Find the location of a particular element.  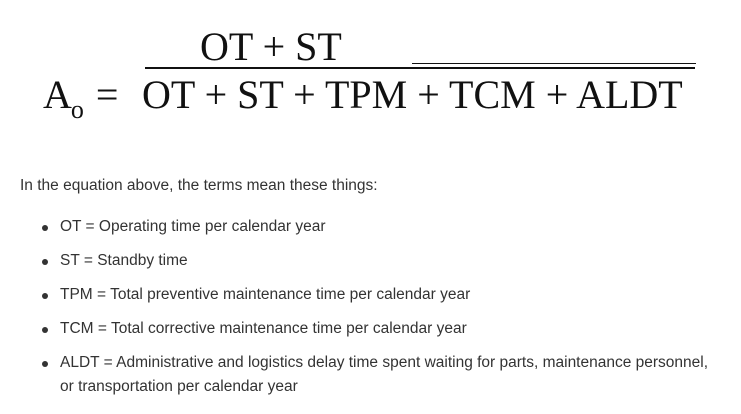

equation-lhs: Ao = is located at coordinates (81, 98).